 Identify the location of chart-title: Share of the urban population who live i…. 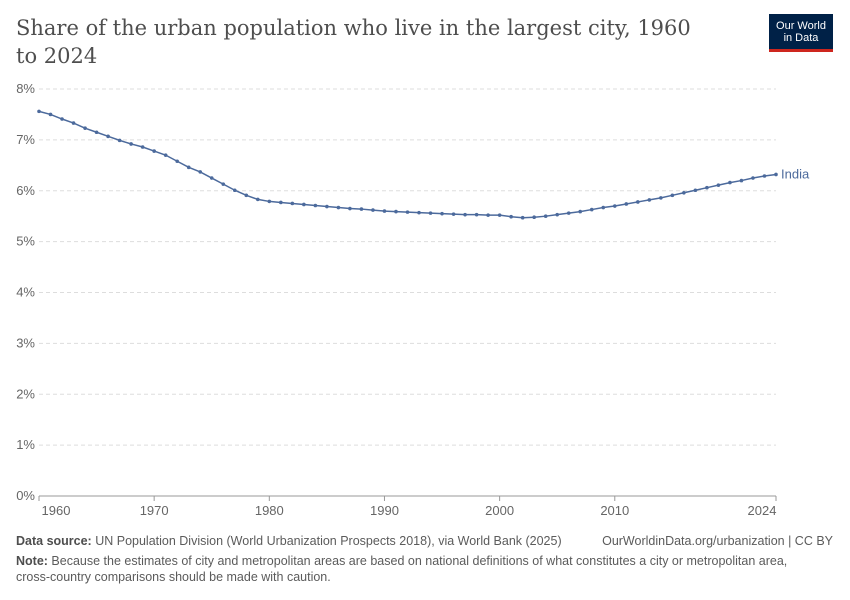
(353, 42).